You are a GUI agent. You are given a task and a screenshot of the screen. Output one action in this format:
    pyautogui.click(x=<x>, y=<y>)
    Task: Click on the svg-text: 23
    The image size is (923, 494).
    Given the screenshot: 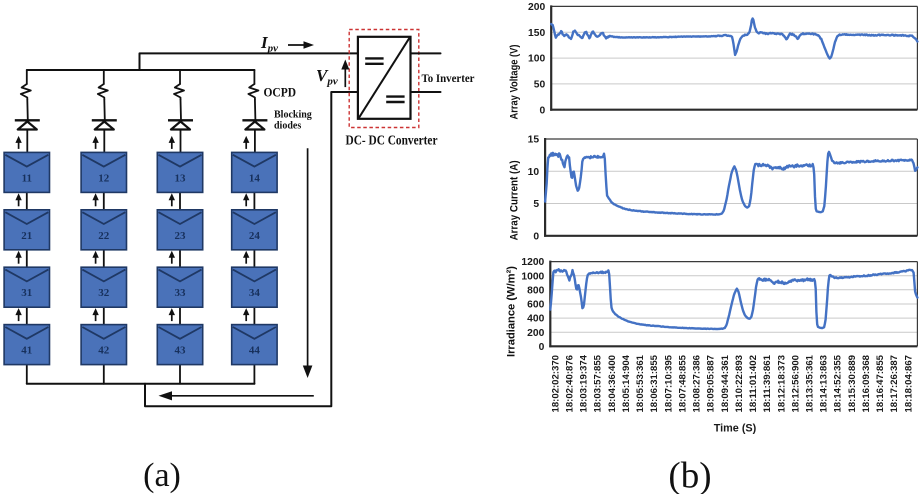 What is the action you would take?
    pyautogui.click(x=181, y=236)
    